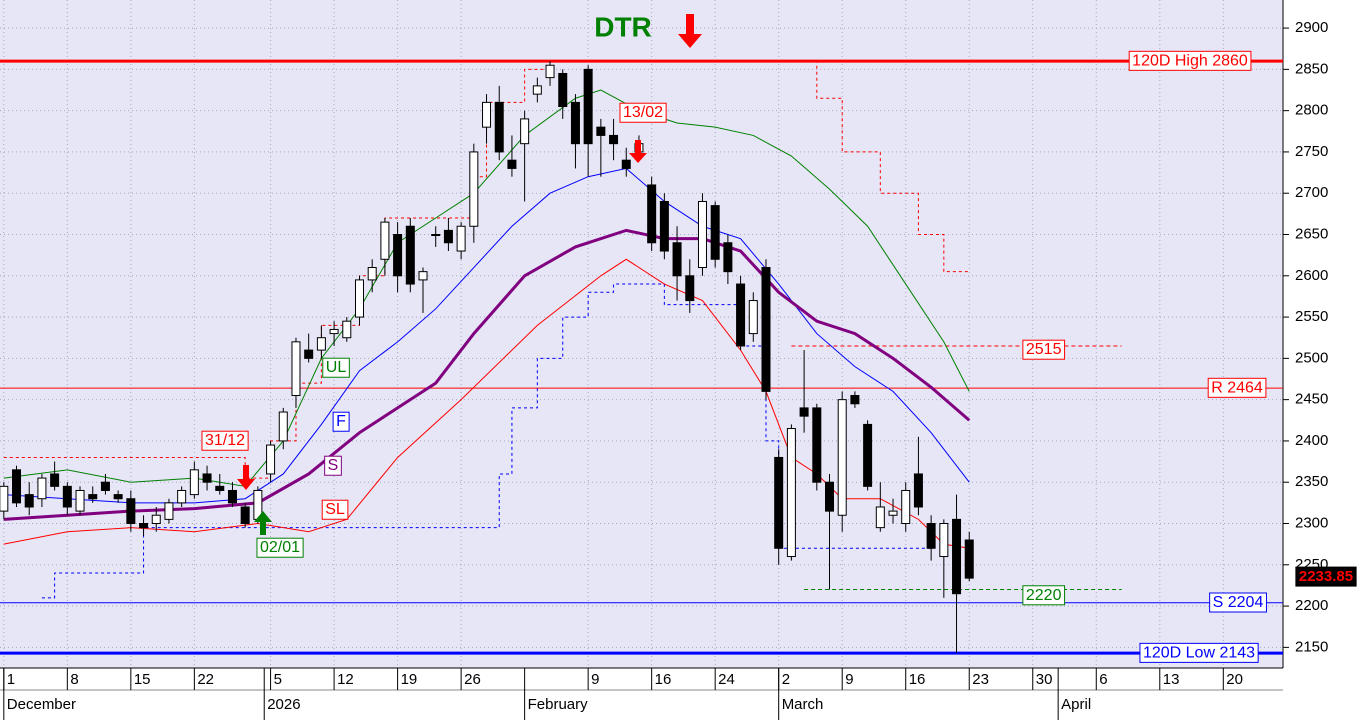  What do you see at coordinates (1103, 679) in the screenshot?
I see `x-tick-label: 6` at bounding box center [1103, 679].